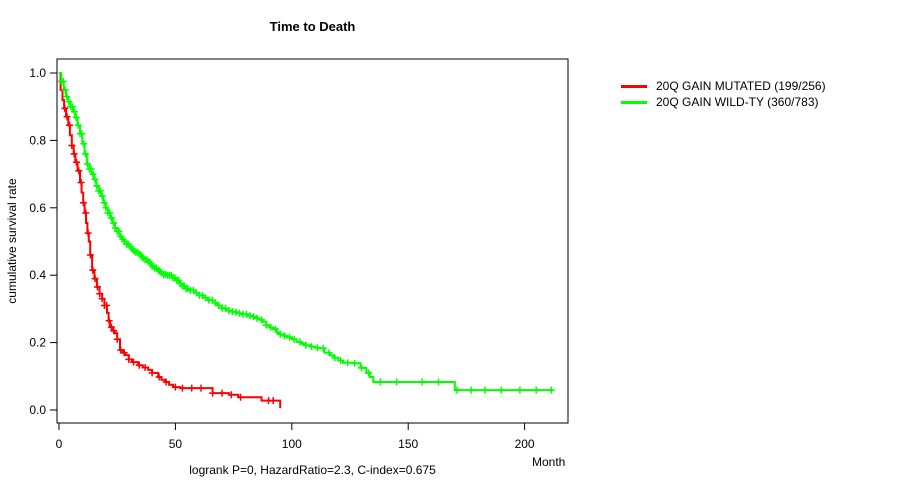  What do you see at coordinates (37, 208) in the screenshot?
I see `y-tick-label: 0.6` at bounding box center [37, 208].